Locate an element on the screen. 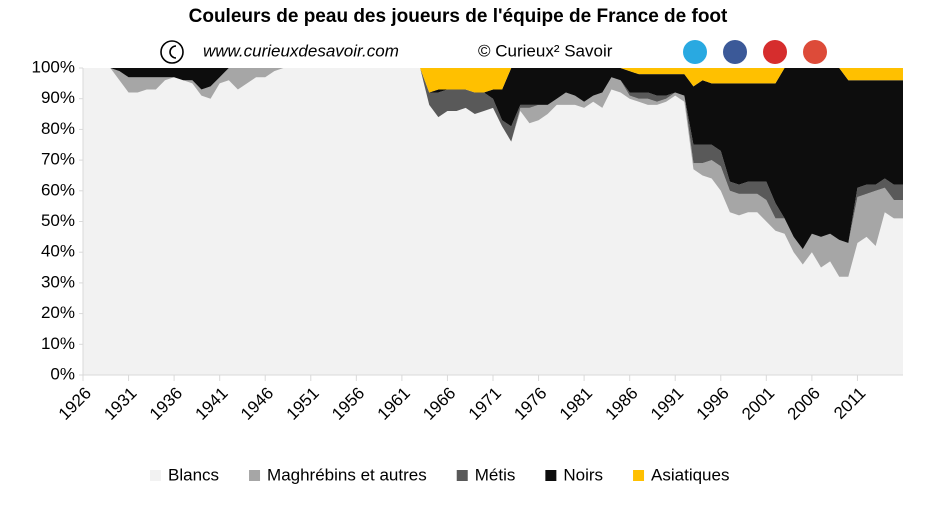  y-tick-label: 70% is located at coordinates (58, 159).